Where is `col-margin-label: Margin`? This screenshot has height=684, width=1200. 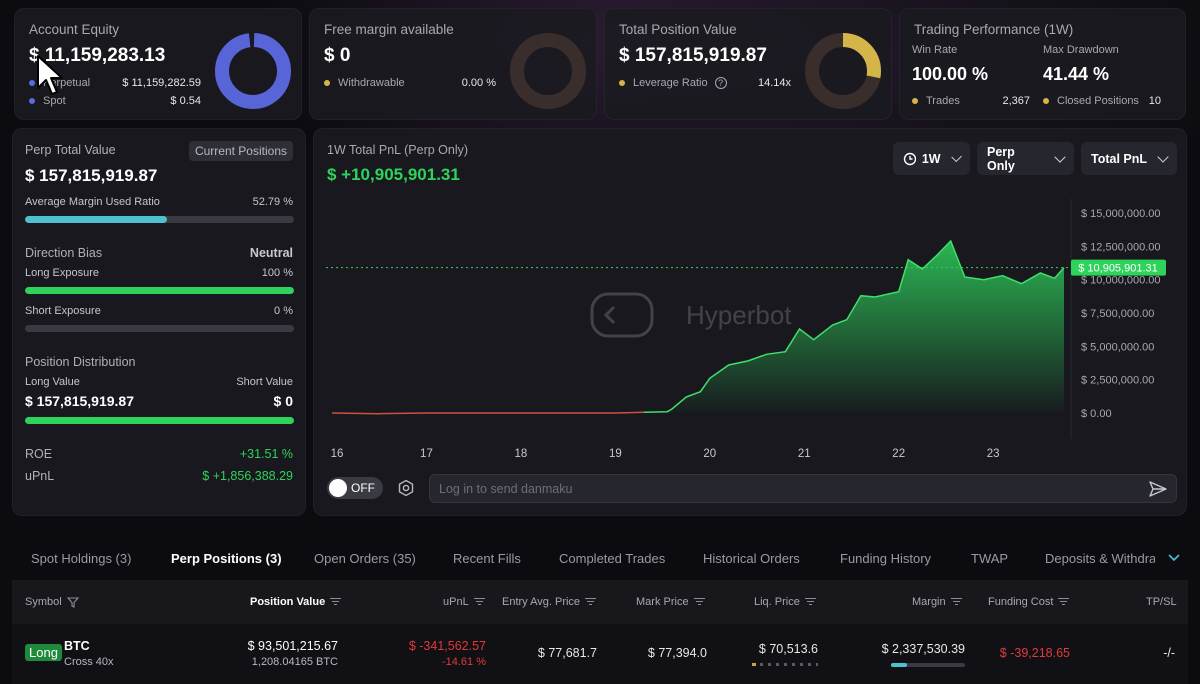
col-margin-label: Margin is located at coordinates (929, 602).